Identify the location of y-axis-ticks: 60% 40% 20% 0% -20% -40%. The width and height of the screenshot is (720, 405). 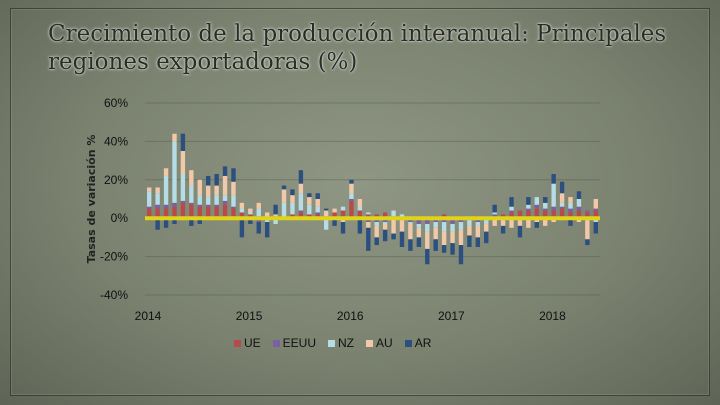
(114, 199).